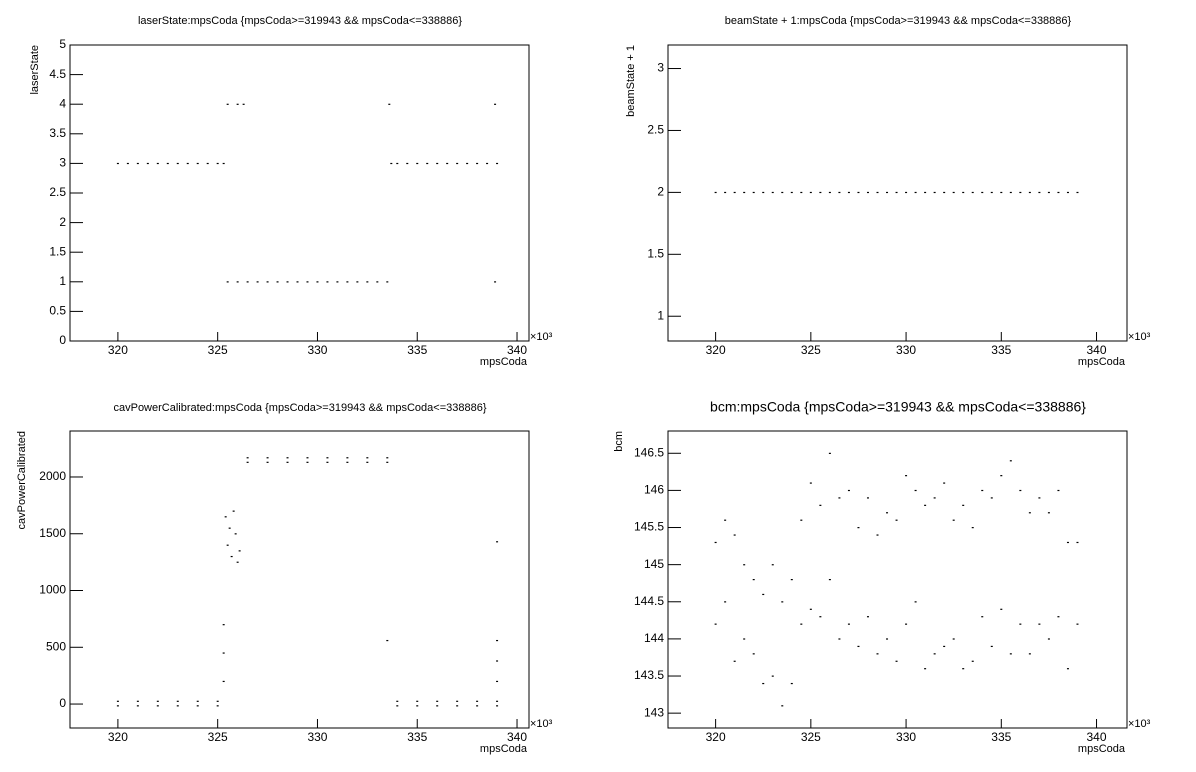 Image resolution: width=1196 pixels, height=772 pixels. Describe the element at coordinates (57, 74) in the screenshot. I see `y-tick-label: 4.5` at that location.